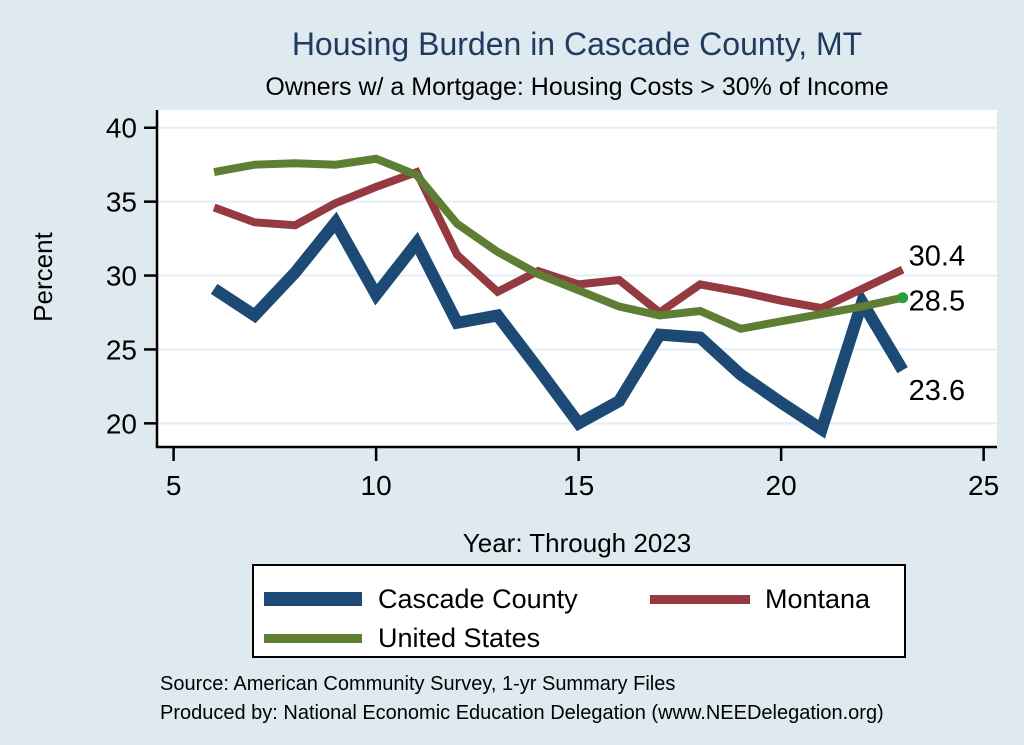  I want to click on legend-label-montana: Montana, so click(818, 599).